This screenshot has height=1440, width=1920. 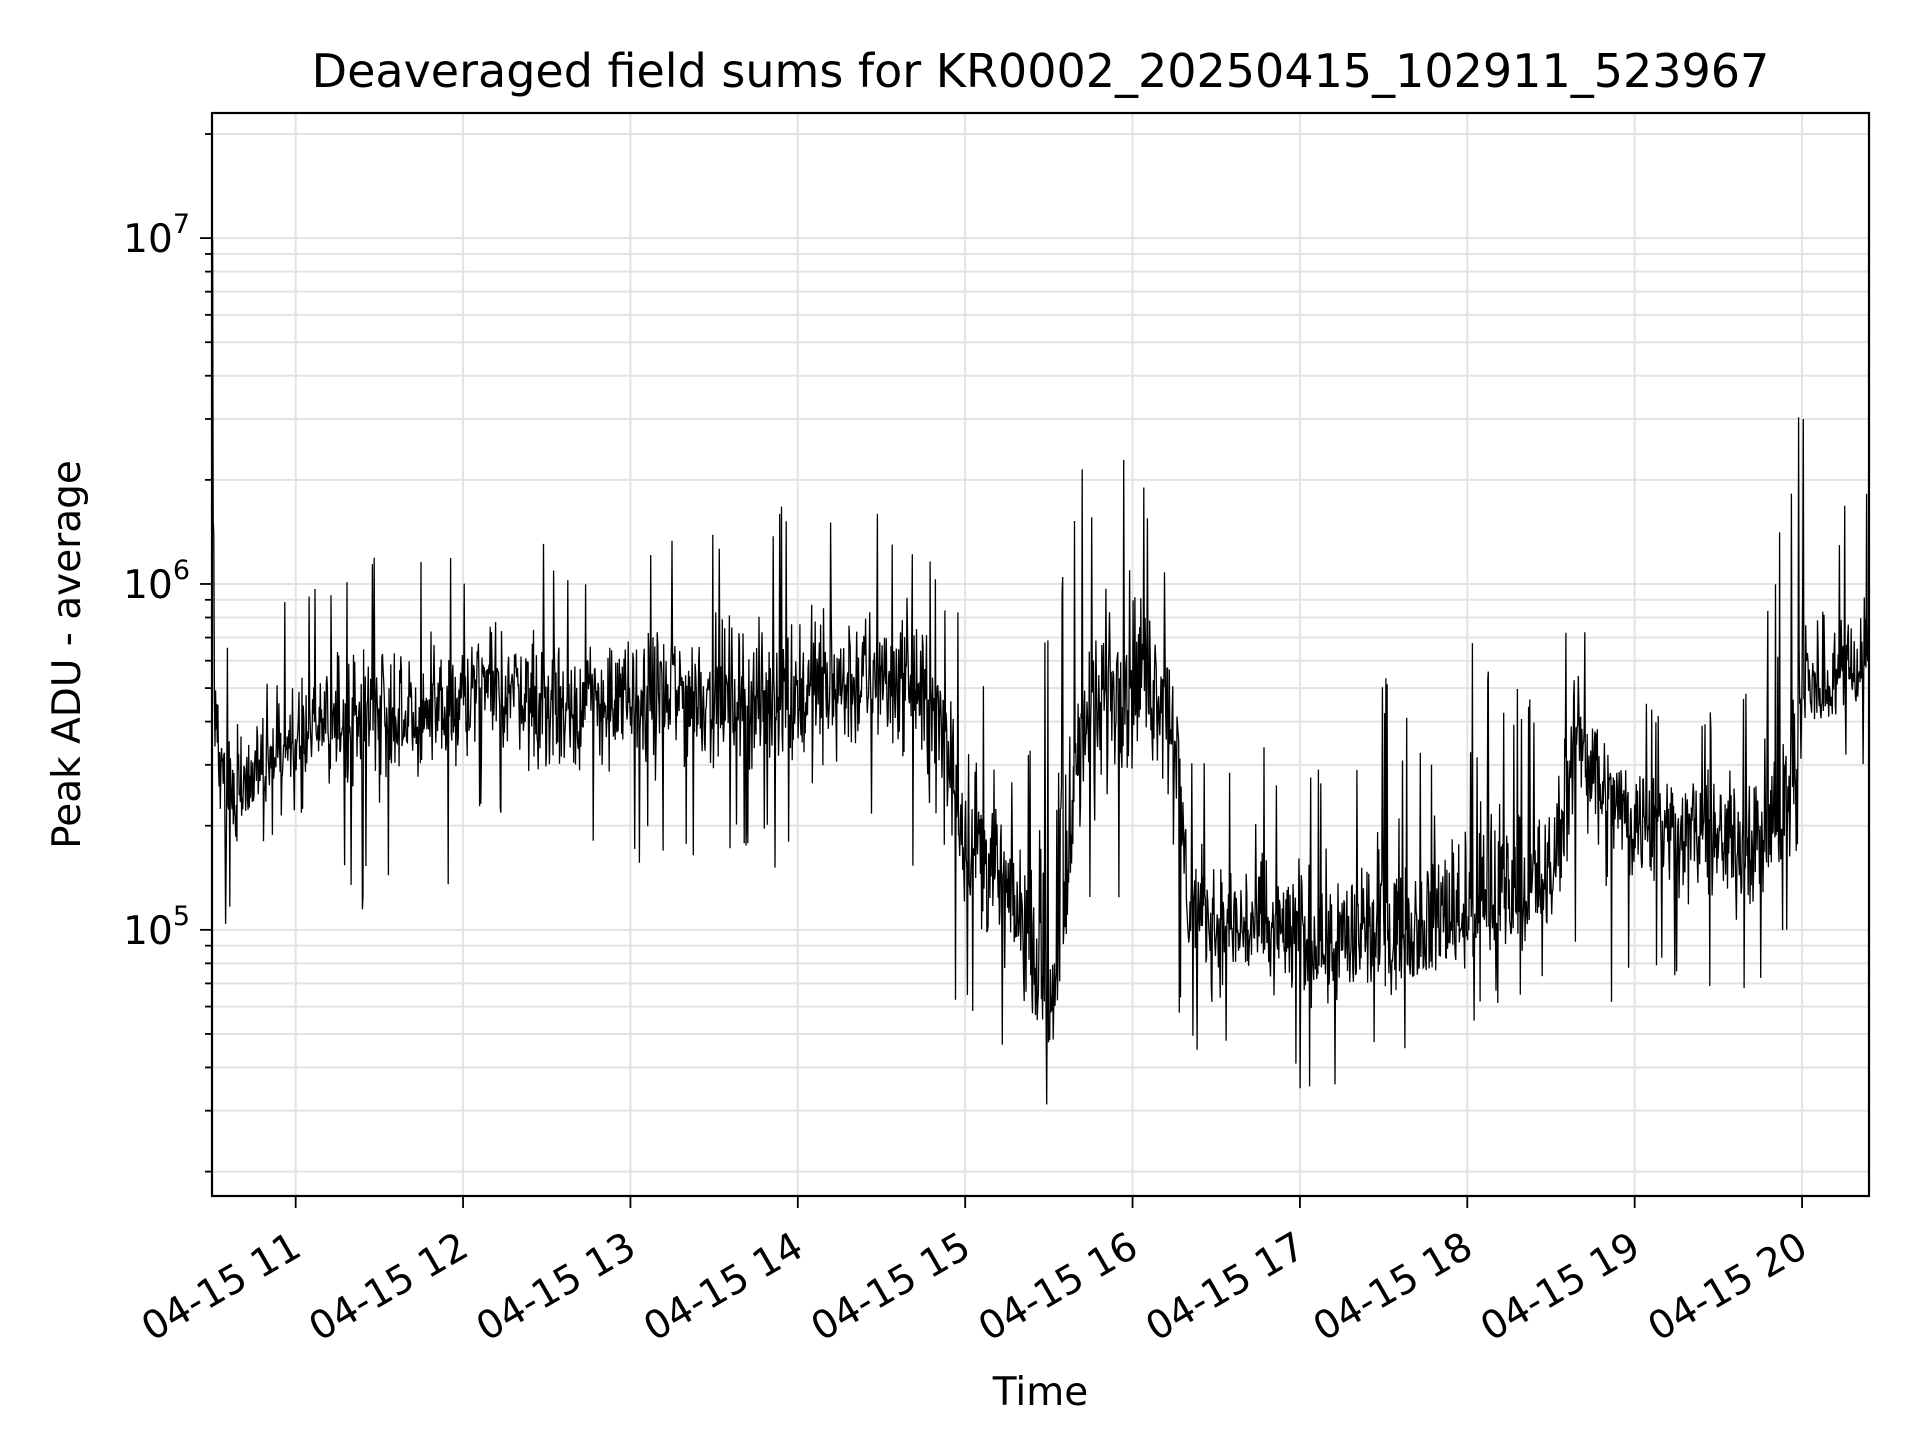 I want to click on y-tick-label: 10⁵, so click(x=156, y=927).